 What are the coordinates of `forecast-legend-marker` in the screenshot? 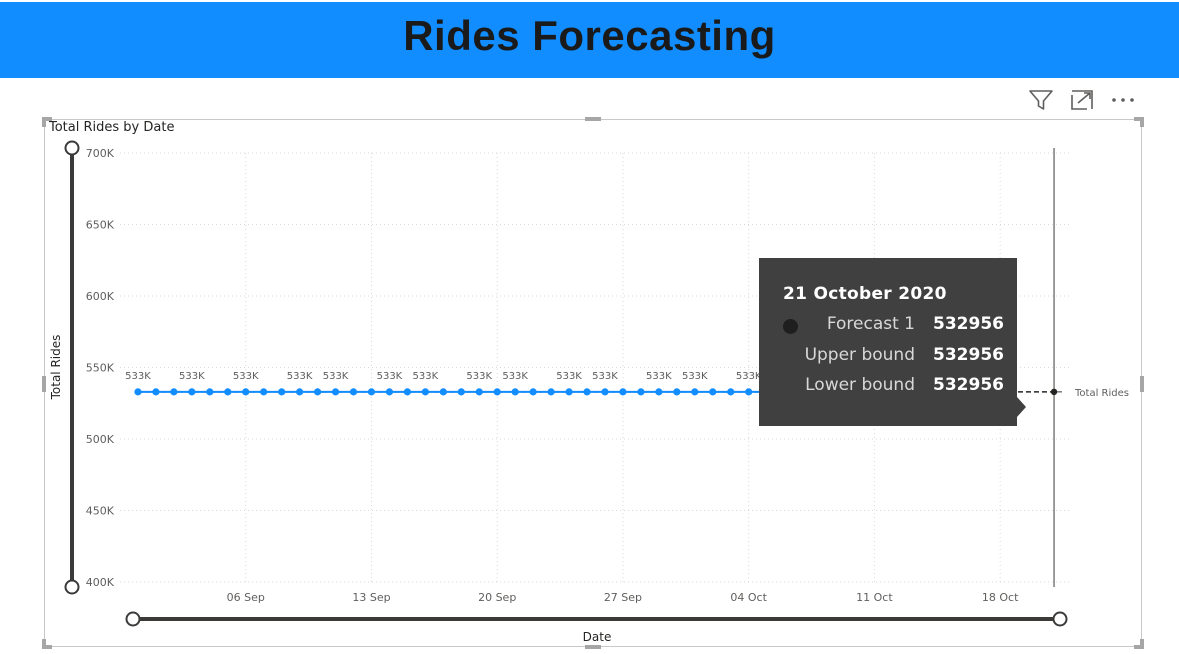 It's located at (790, 326).